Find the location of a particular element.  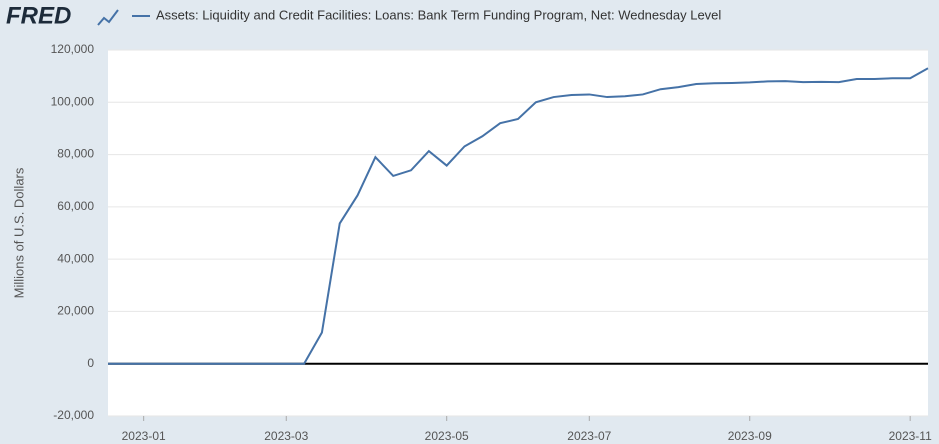

y-tick-label: -20,000 is located at coordinates (73, 415).